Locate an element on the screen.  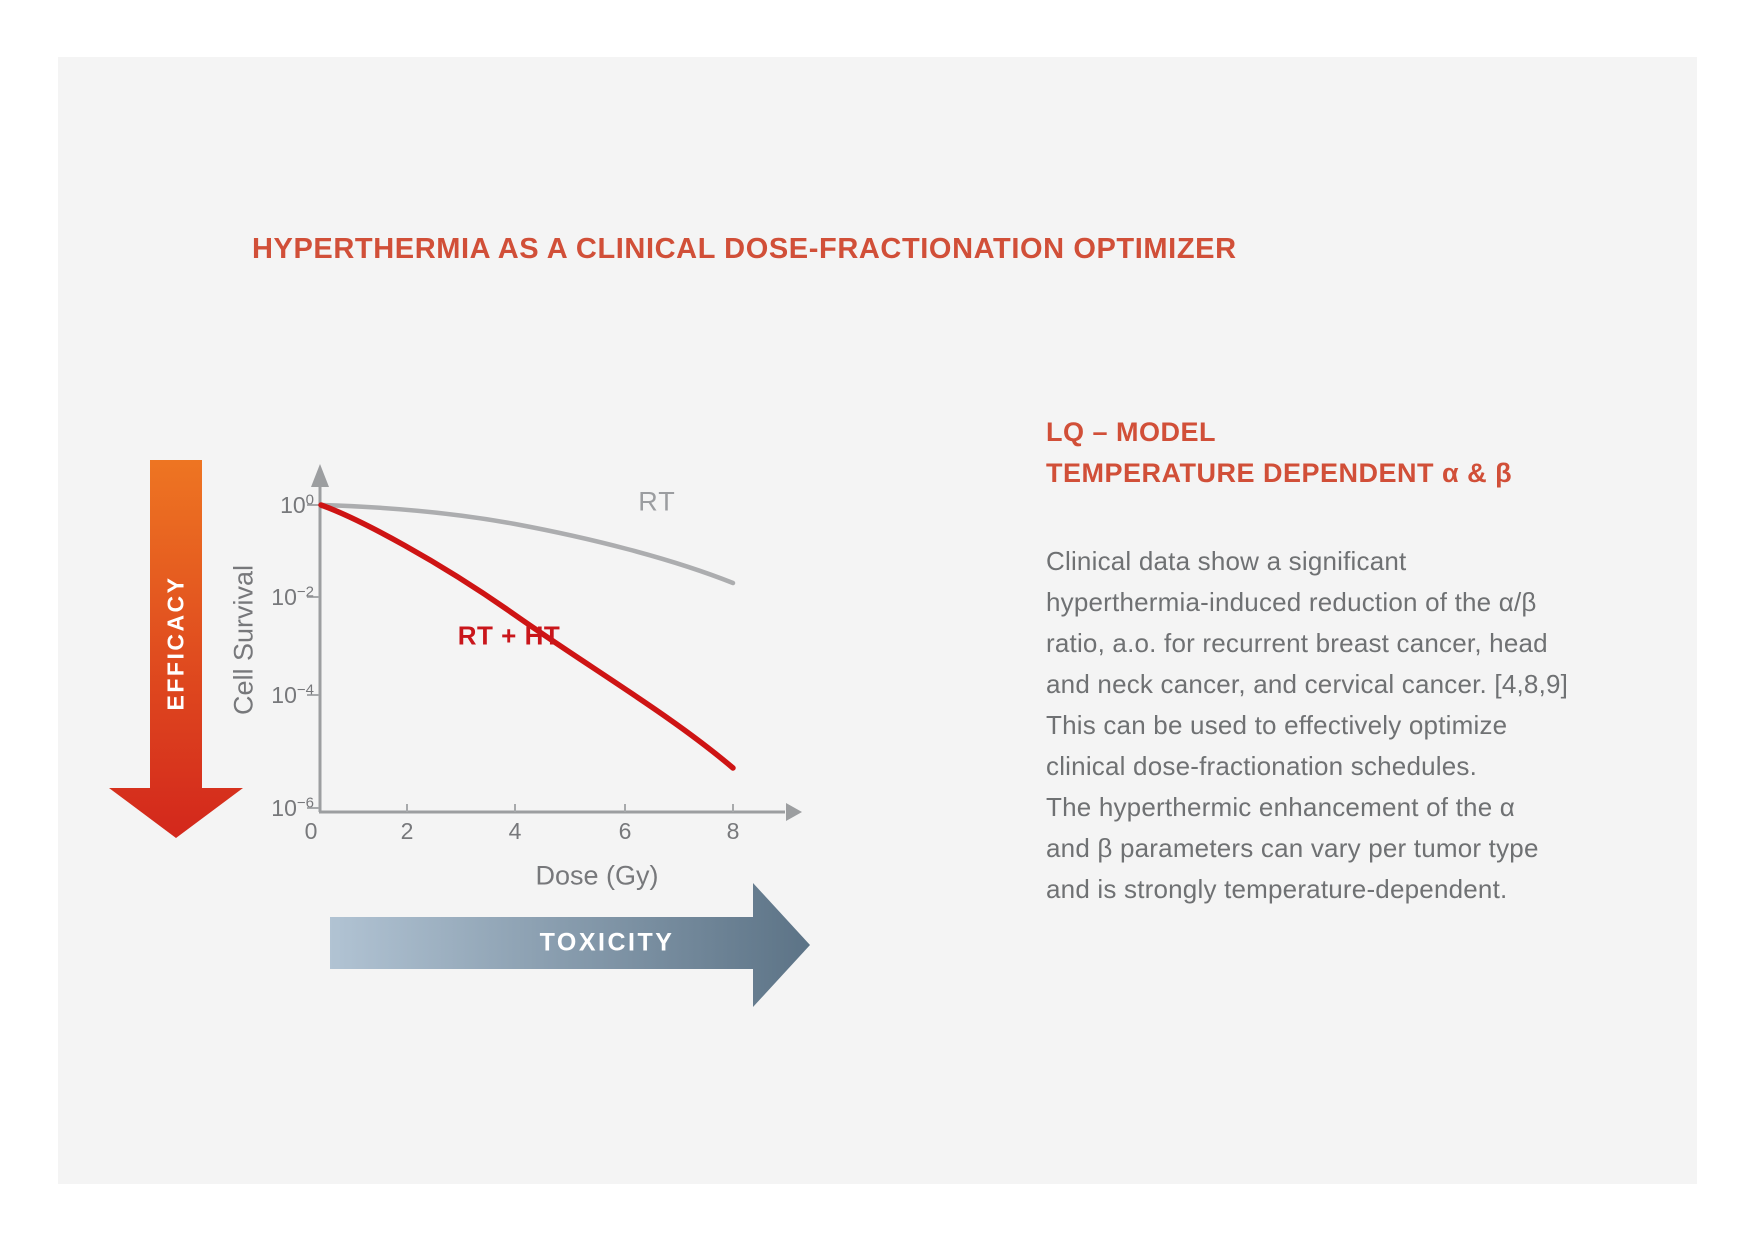
efficacy-arrow is located at coordinates (176, 649).